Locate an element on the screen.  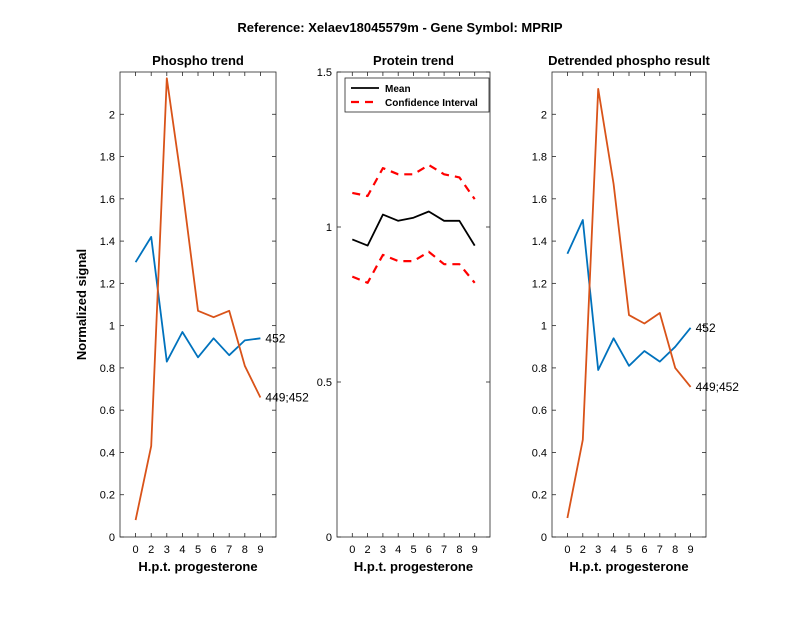
legend-entry: Confidence Interval is located at coordinates (431, 103).